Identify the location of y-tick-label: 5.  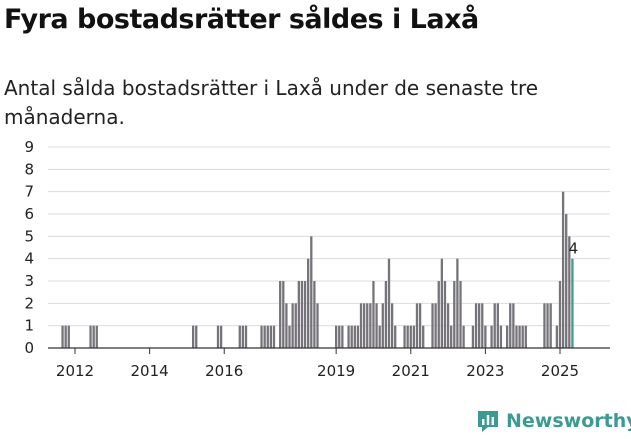
(29, 236).